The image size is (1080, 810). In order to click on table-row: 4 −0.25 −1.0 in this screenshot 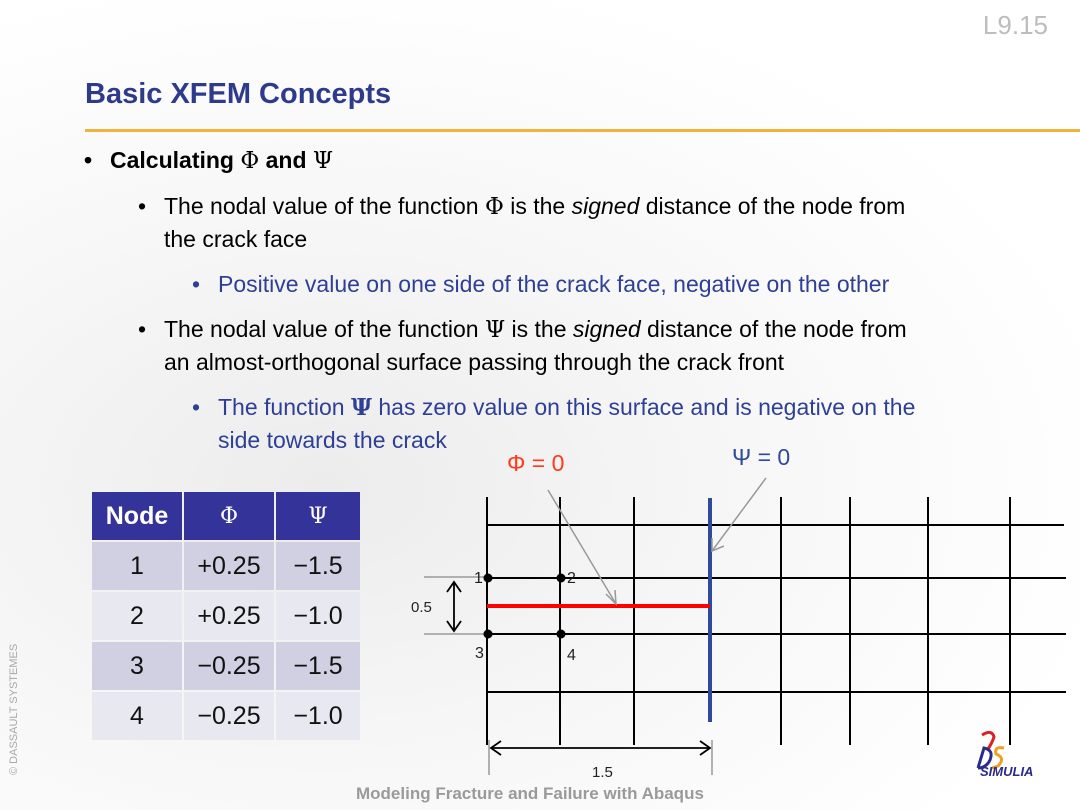, I will do `click(226, 716)`.